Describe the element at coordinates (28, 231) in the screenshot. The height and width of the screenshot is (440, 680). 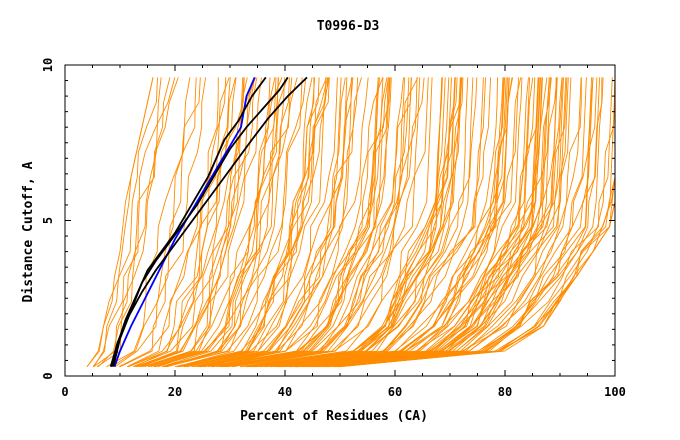
I see `y-axis-label: Distance Cutoff, A` at that location.